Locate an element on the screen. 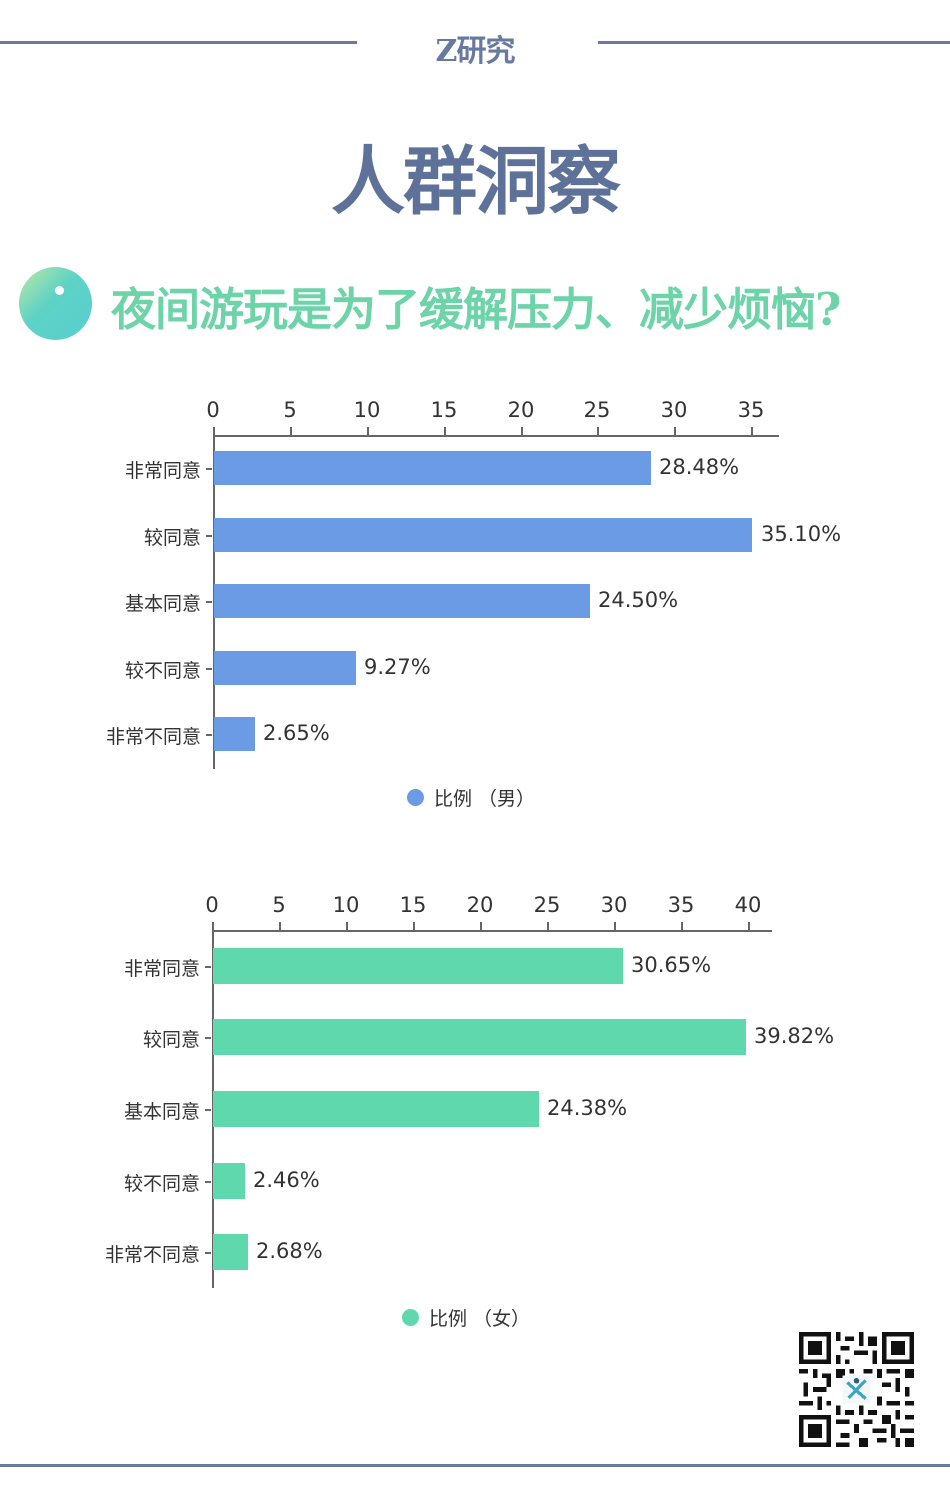 This screenshot has width=950, height=1500. value-label: 2.65% is located at coordinates (296, 733).